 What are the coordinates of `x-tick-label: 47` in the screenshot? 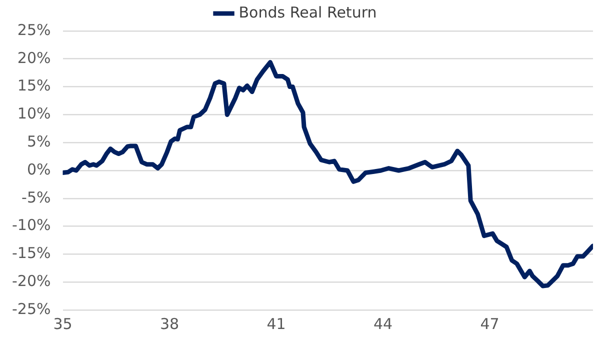 It's located at (490, 323).